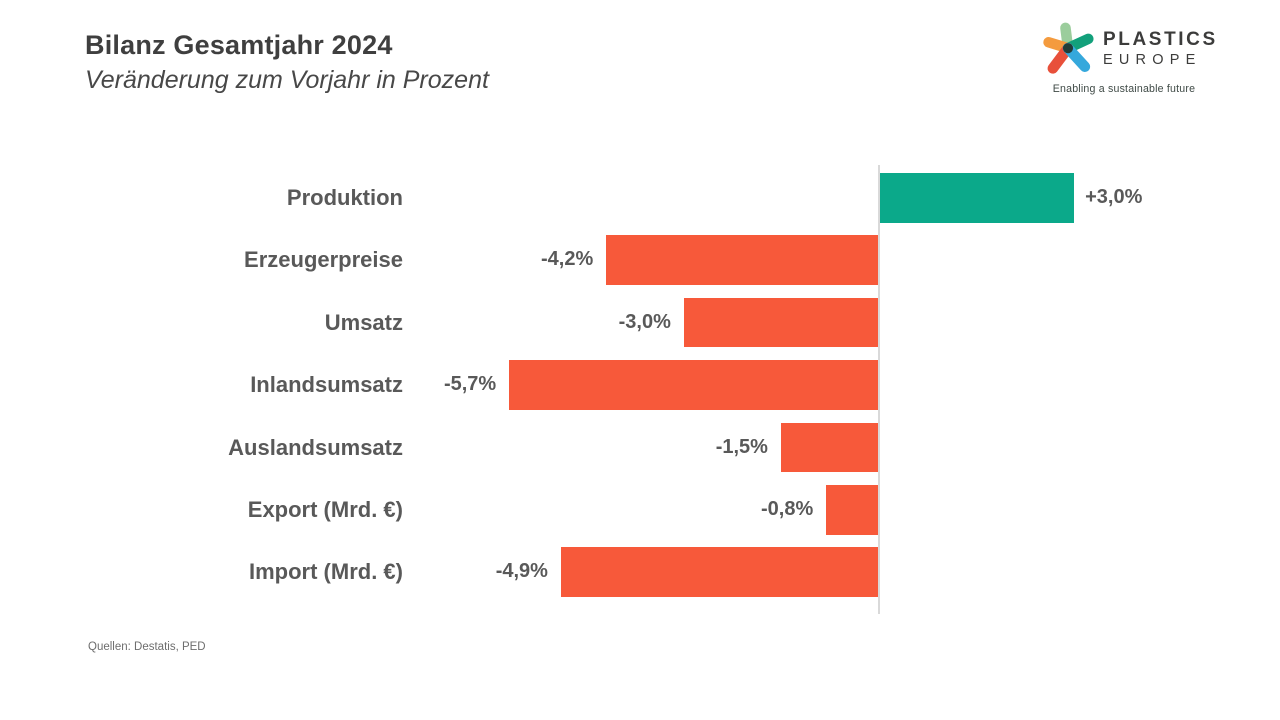 The width and height of the screenshot is (1280, 720). Describe the element at coordinates (325, 509) in the screenshot. I see `category-label: Export (Mrd. €)` at that location.